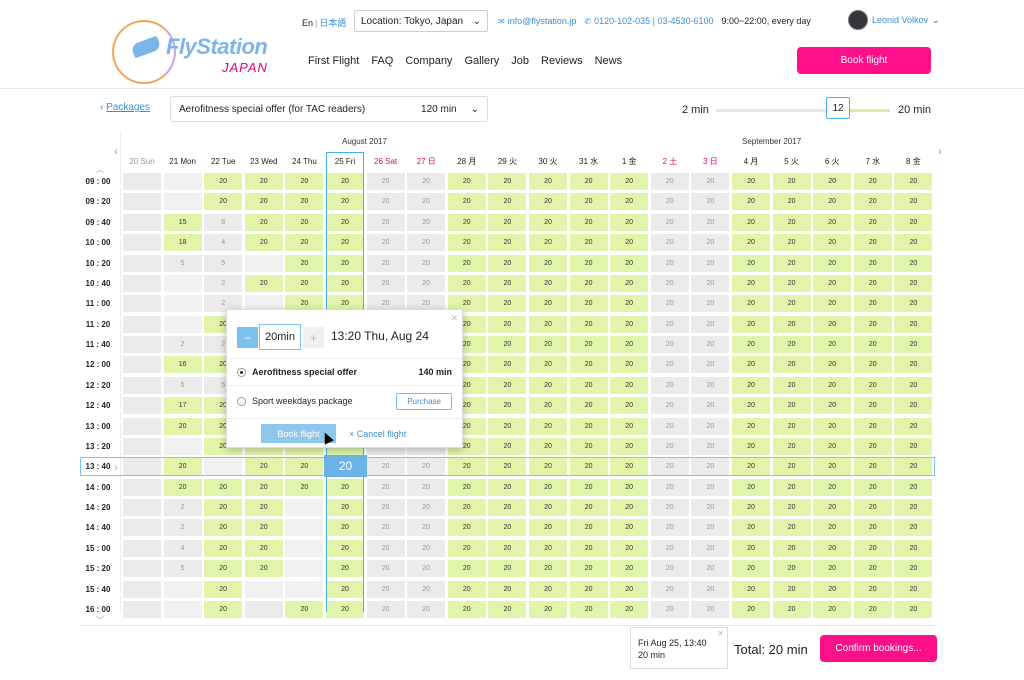 This screenshot has height=680, width=1024. Describe the element at coordinates (382, 61) in the screenshot. I see `nav-faq: FAQ` at that location.